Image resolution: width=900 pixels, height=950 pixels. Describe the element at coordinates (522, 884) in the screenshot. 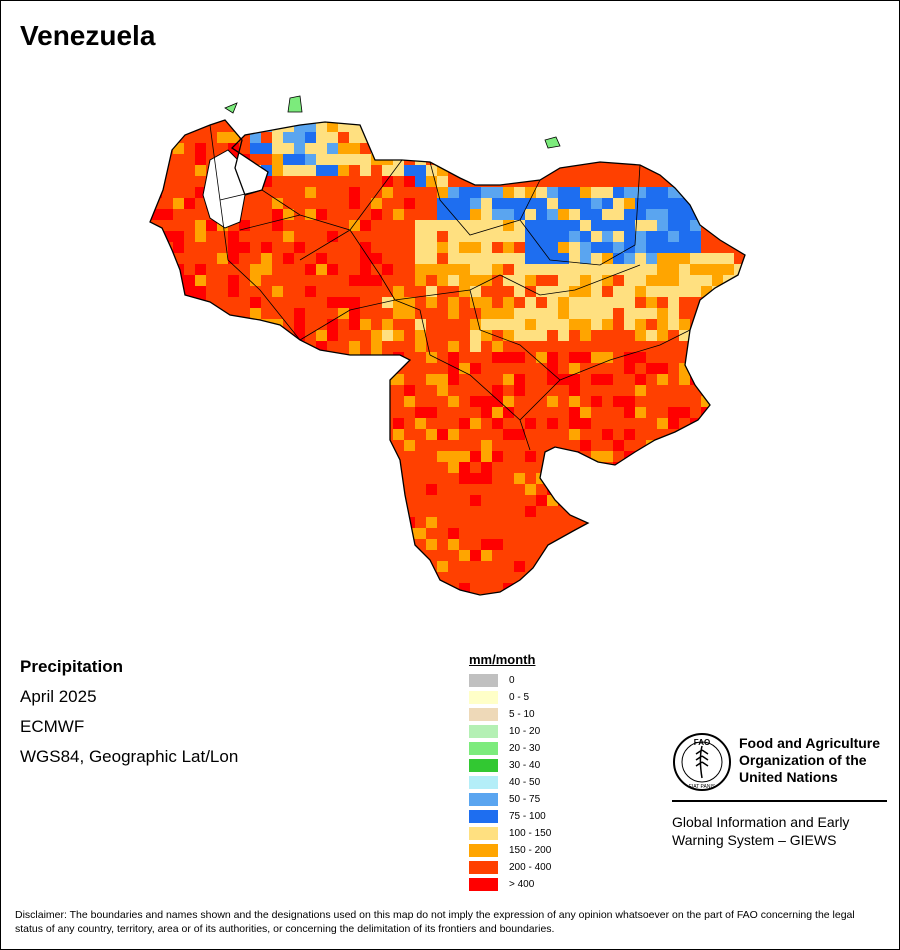

I see `legend-label: > 400` at that location.